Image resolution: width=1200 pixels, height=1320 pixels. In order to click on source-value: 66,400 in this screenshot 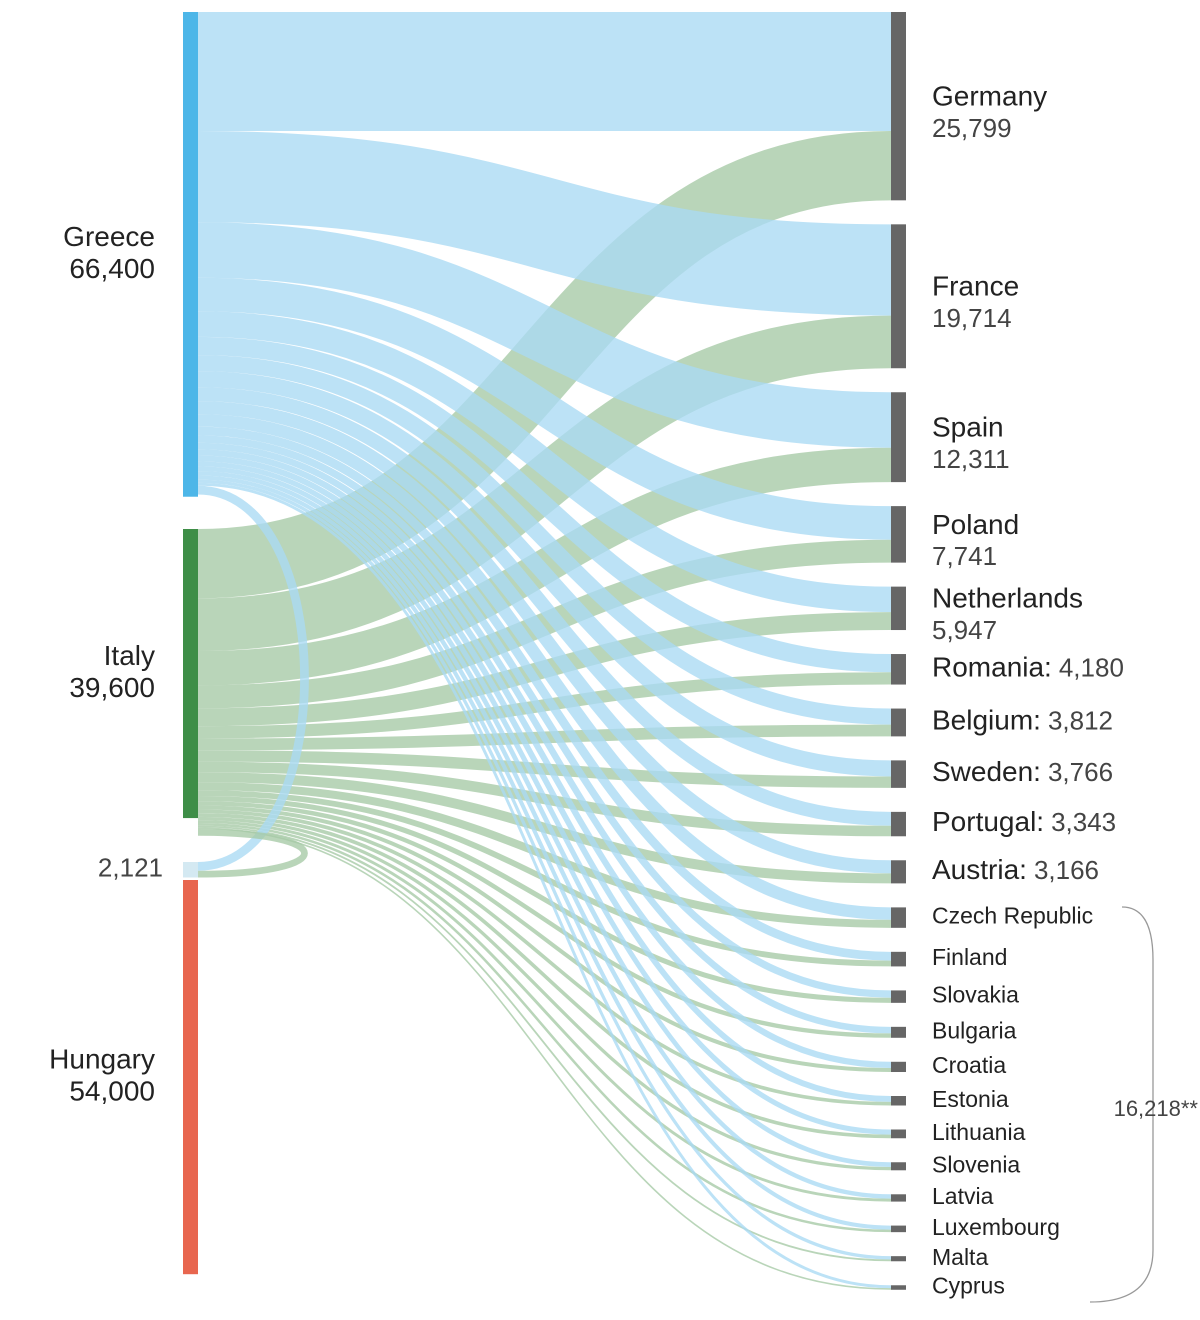, I will do `click(112, 268)`.